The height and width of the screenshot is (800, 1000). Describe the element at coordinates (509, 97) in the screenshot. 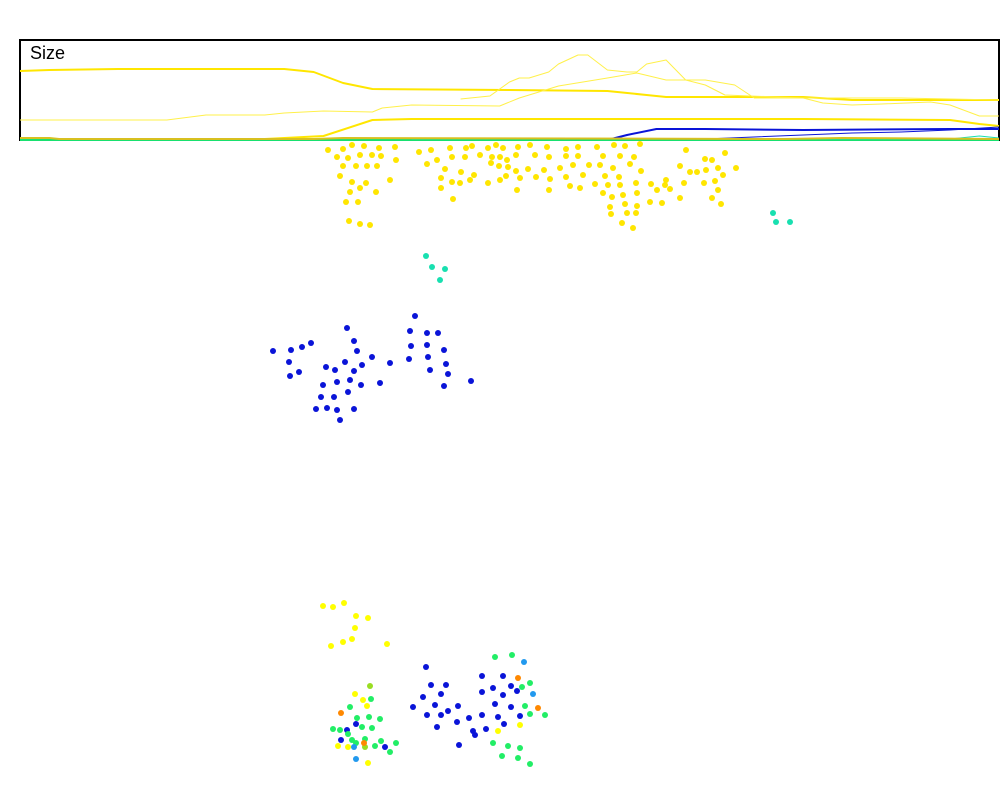

I see `line-series-group` at that location.